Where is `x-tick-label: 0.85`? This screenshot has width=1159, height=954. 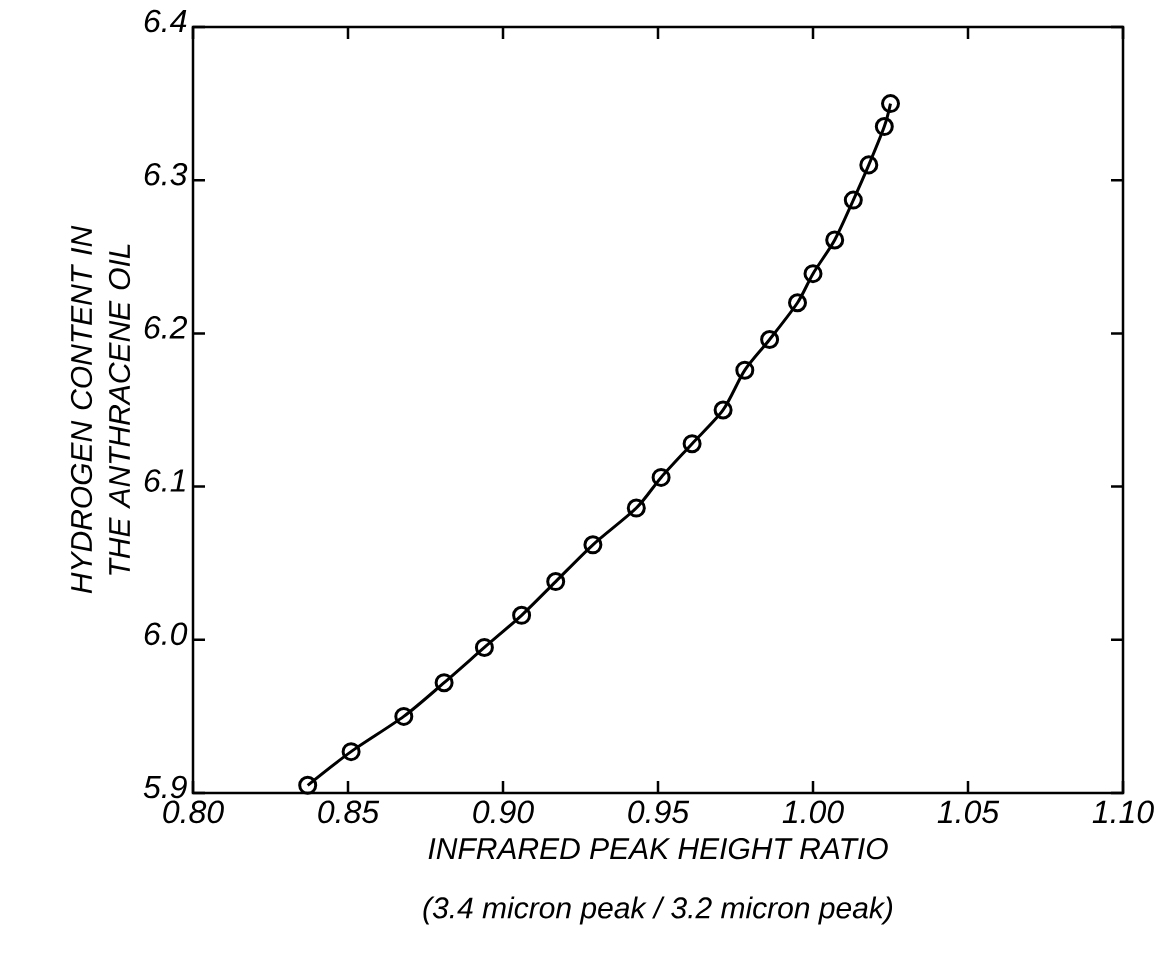
x-tick-label: 0.85 is located at coordinates (349, 812).